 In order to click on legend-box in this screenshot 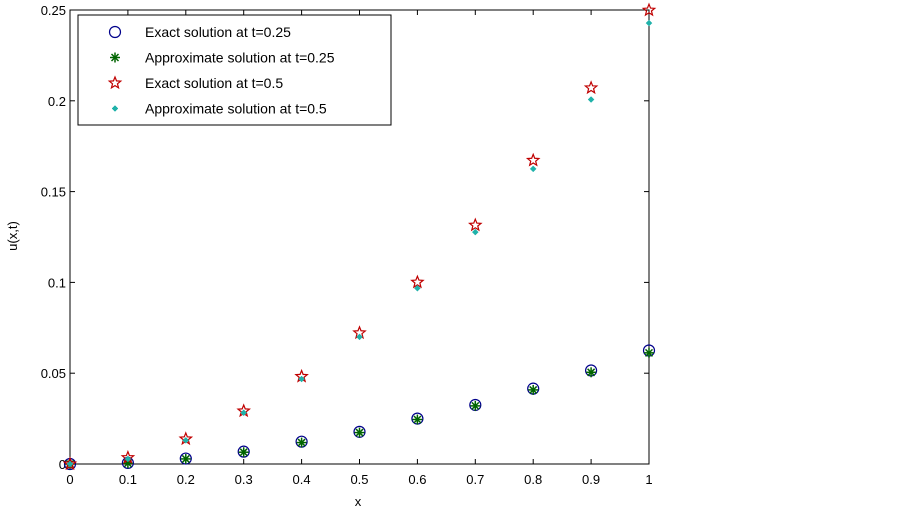, I will do `click(234, 70)`.